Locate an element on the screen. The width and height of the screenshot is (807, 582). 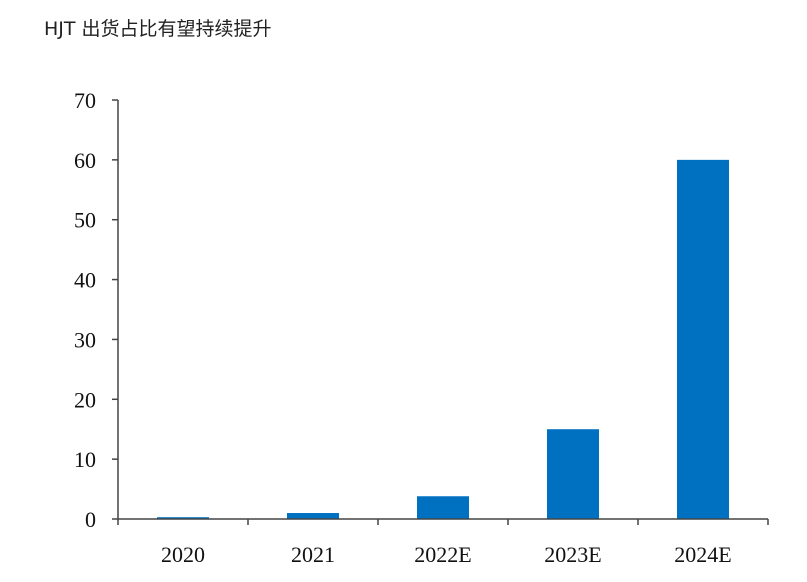
y-tick-label-60: 60 is located at coordinates (85, 160).